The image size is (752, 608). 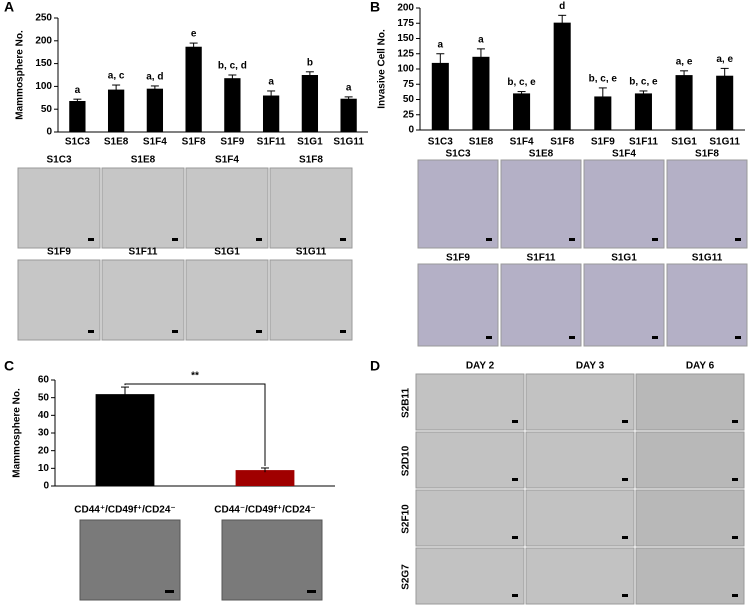 I want to click on image-label: S1F9, so click(x=458, y=258).